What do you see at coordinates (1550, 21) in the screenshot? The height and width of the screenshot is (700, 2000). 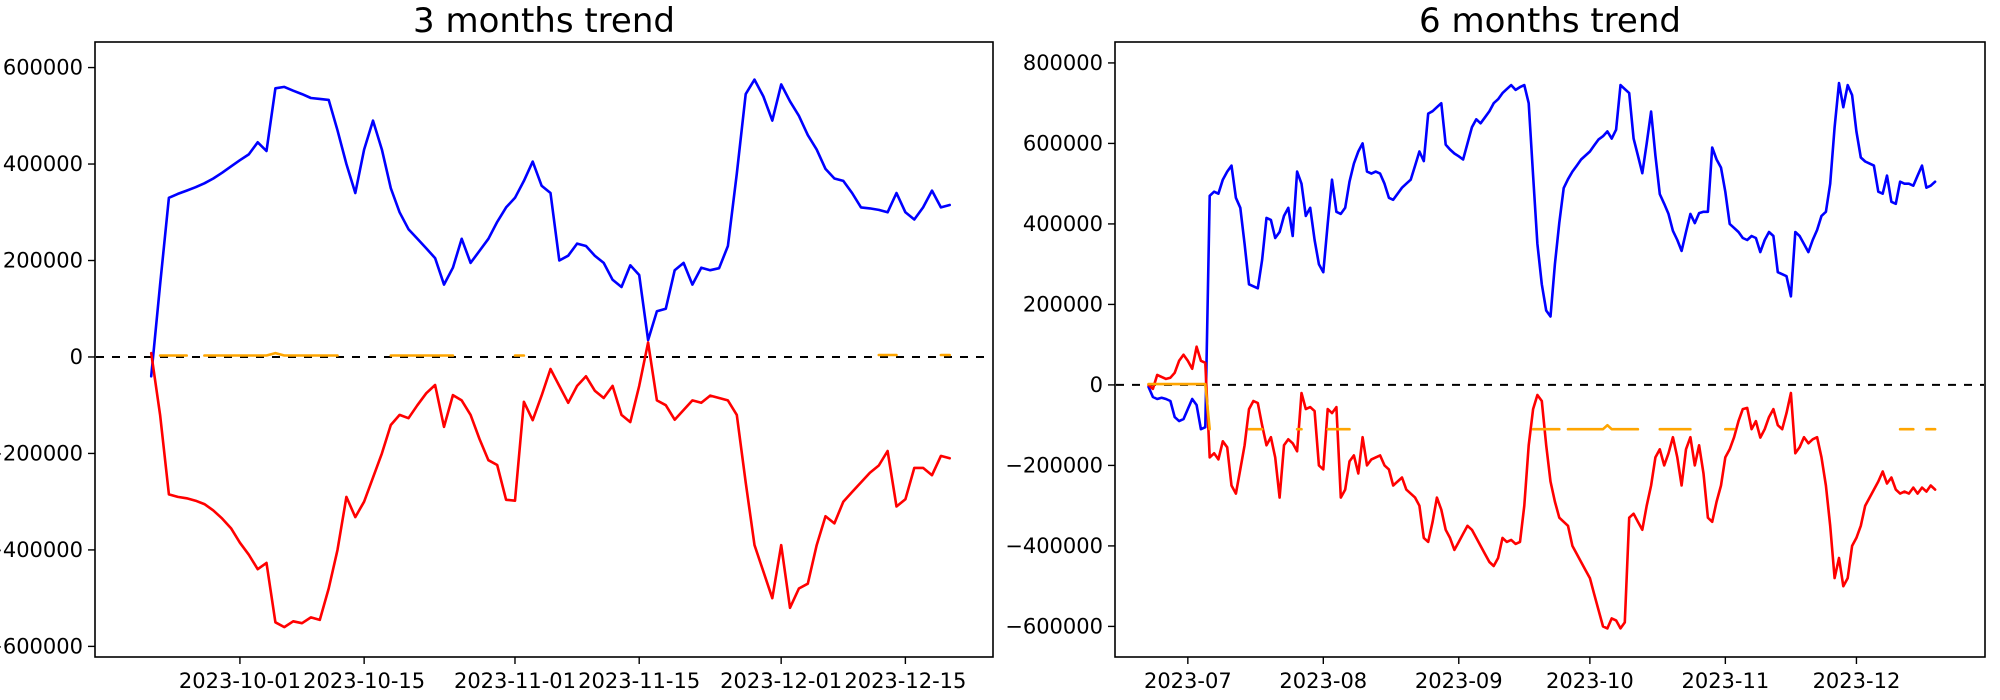 I see `chart-title-6m: 6 months trend` at bounding box center [1550, 21].